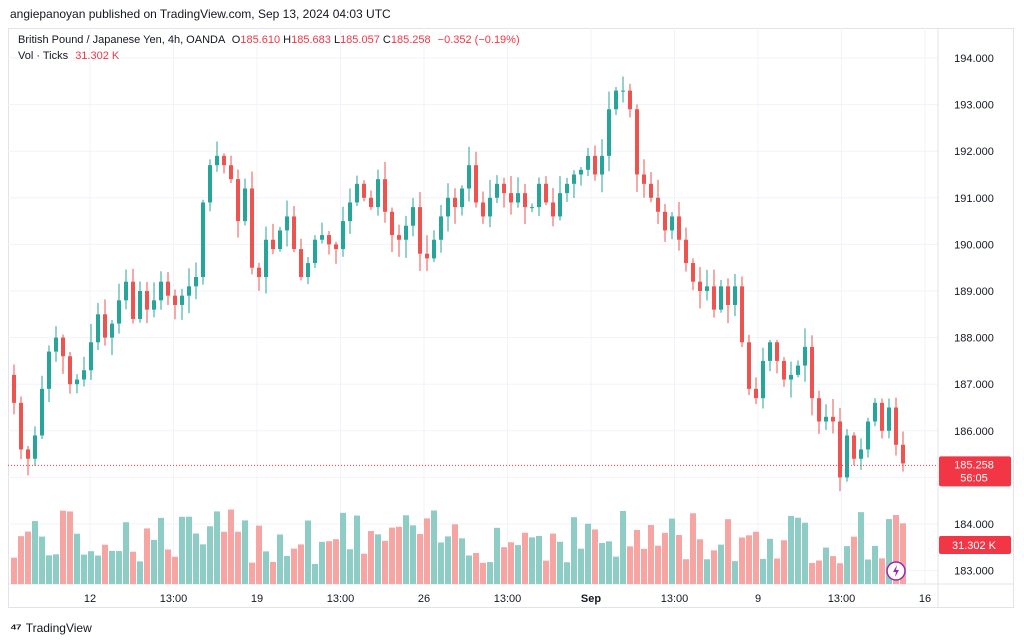 This screenshot has width=1024, height=643. Describe the element at coordinates (43, 56) in the screenshot. I see `volume-label: Vol · Ticks` at that location.